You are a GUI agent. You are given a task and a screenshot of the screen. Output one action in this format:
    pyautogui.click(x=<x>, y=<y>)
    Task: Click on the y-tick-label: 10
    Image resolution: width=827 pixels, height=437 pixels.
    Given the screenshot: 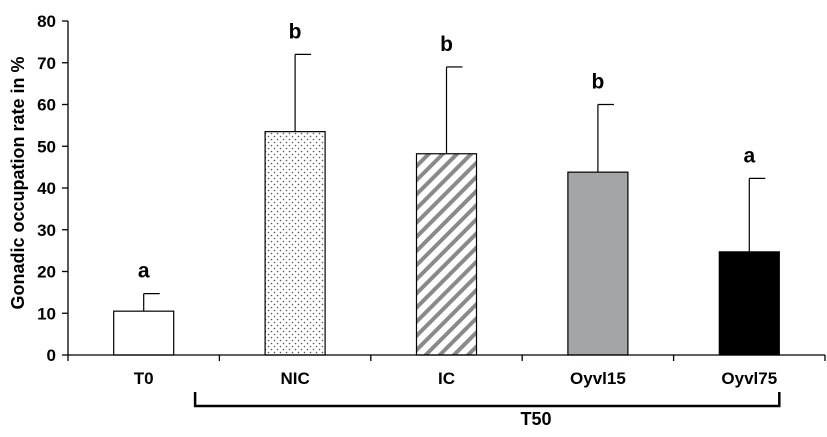 What is the action you would take?
    pyautogui.click(x=46, y=313)
    